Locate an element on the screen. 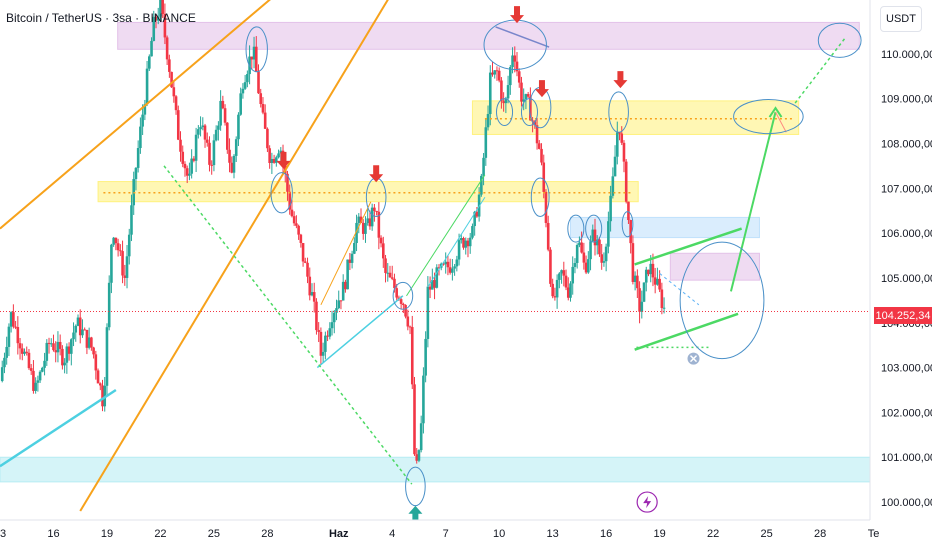  x-tick-label: 13 is located at coordinates (3, 534).